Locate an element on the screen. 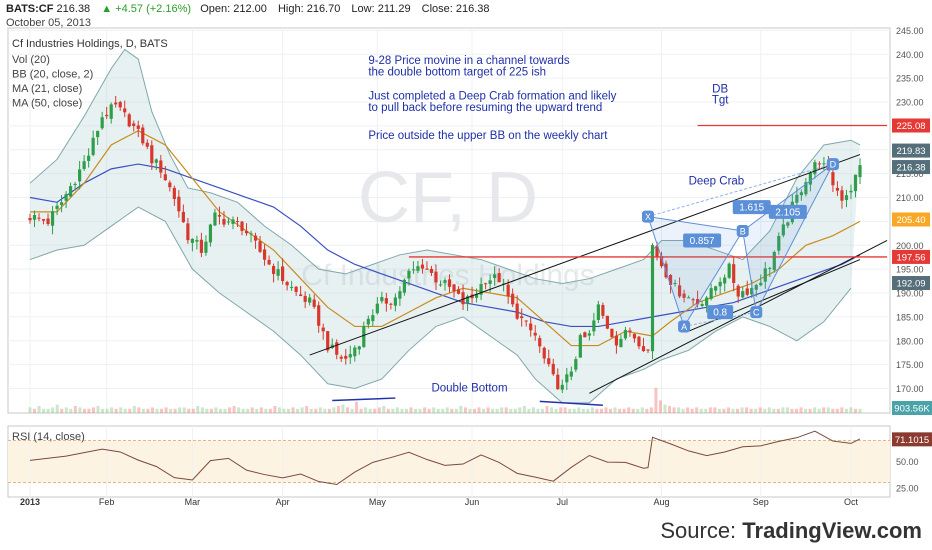 This screenshot has width=932, height=550. last-price: 216.38 is located at coordinates (73, 9).